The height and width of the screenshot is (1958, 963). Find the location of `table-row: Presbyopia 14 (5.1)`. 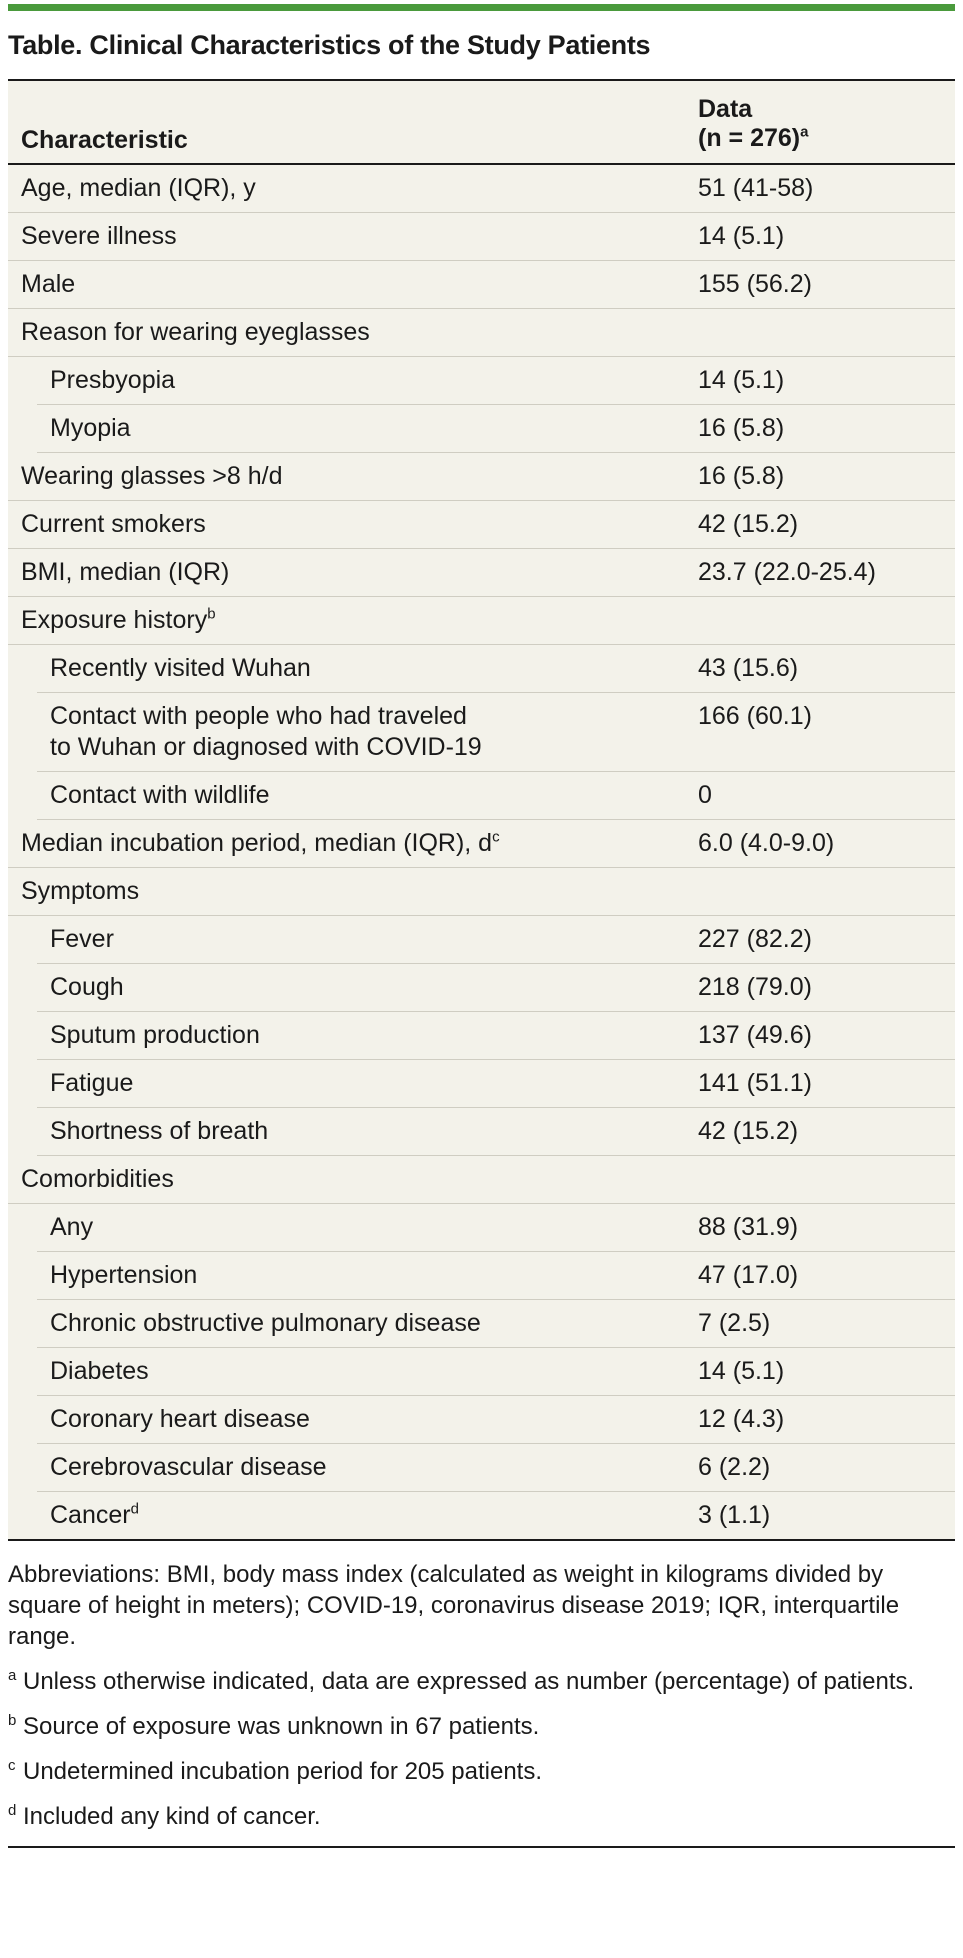

table-row: Presbyopia 14 (5.1) is located at coordinates (496, 381).